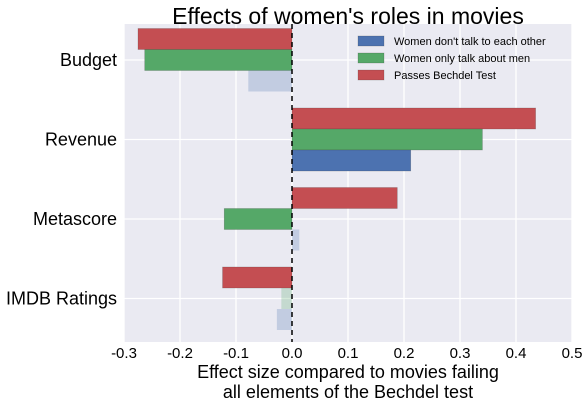  What do you see at coordinates (61, 179) in the screenshot?
I see `category-labels: Budget Revenue Metascore IMDB Ratings` at bounding box center [61, 179].